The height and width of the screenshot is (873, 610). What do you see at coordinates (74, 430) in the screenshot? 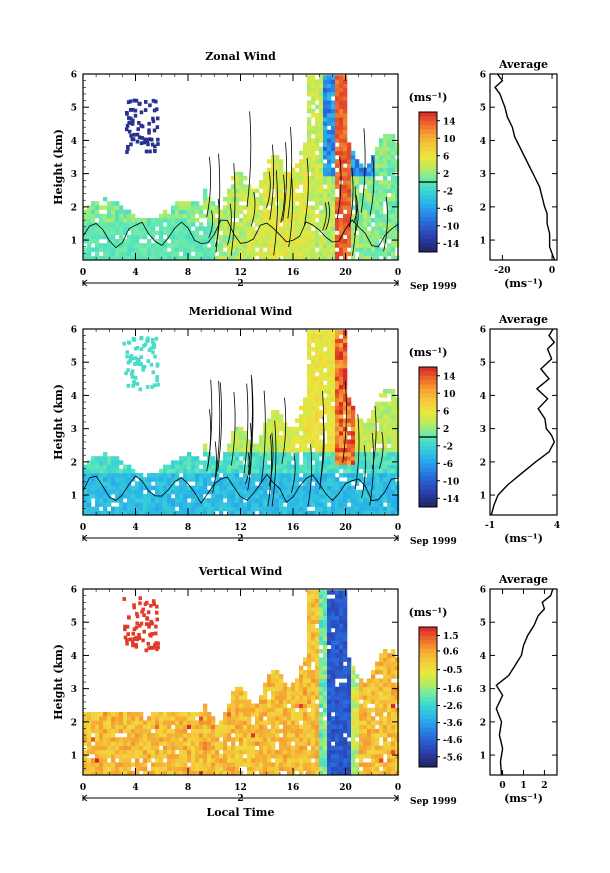
I see `y-tick-label: 3` at bounding box center [74, 430].